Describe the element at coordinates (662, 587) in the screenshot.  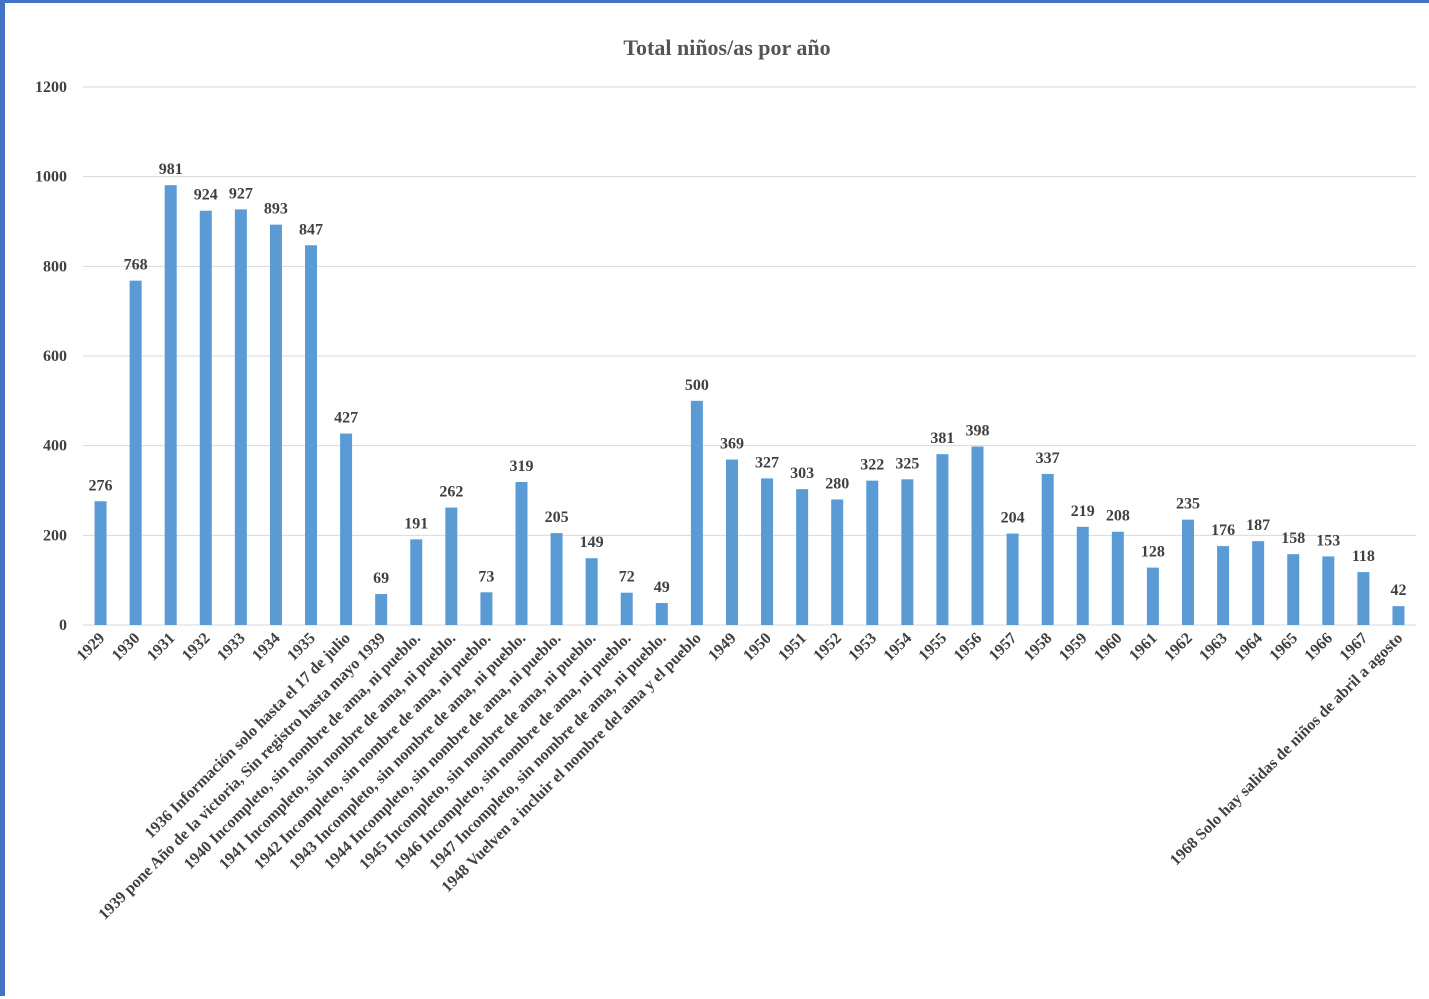
I see `data-label: 49` at that location.